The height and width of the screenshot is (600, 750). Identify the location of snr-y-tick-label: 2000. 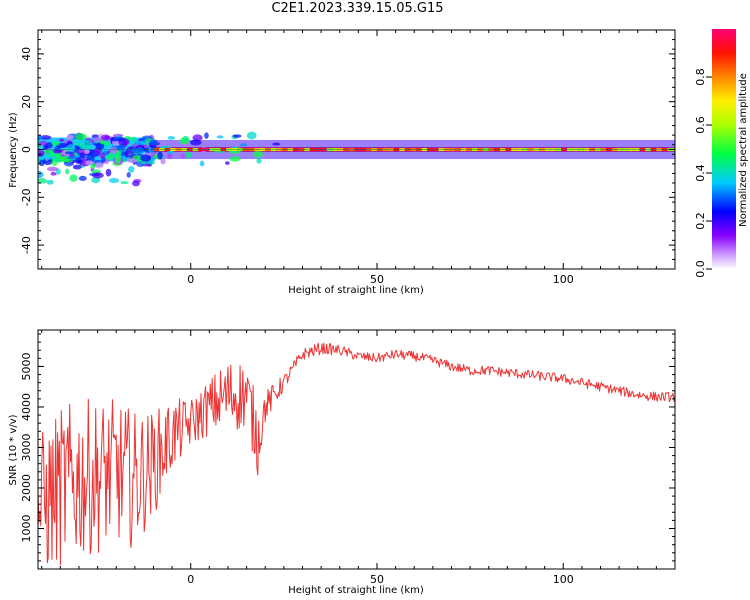
(26, 488).